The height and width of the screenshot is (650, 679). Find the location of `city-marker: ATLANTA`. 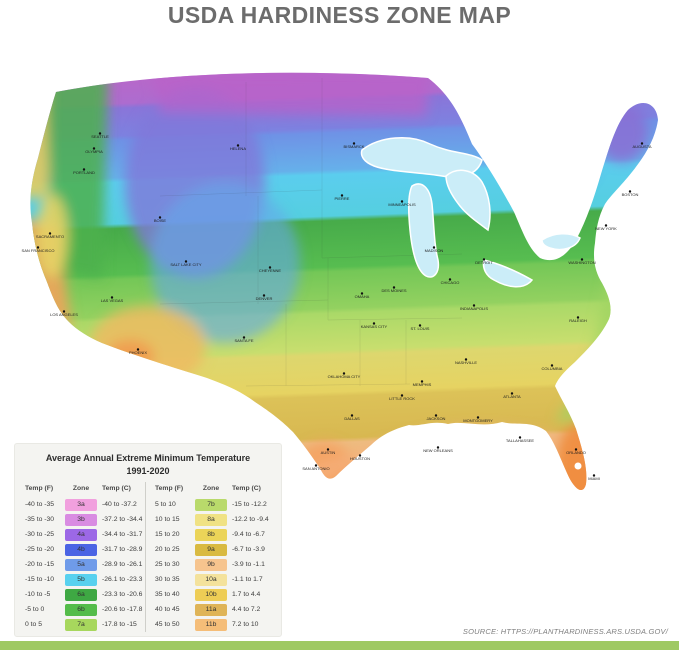

city-marker: ATLANTA is located at coordinates (512, 395).